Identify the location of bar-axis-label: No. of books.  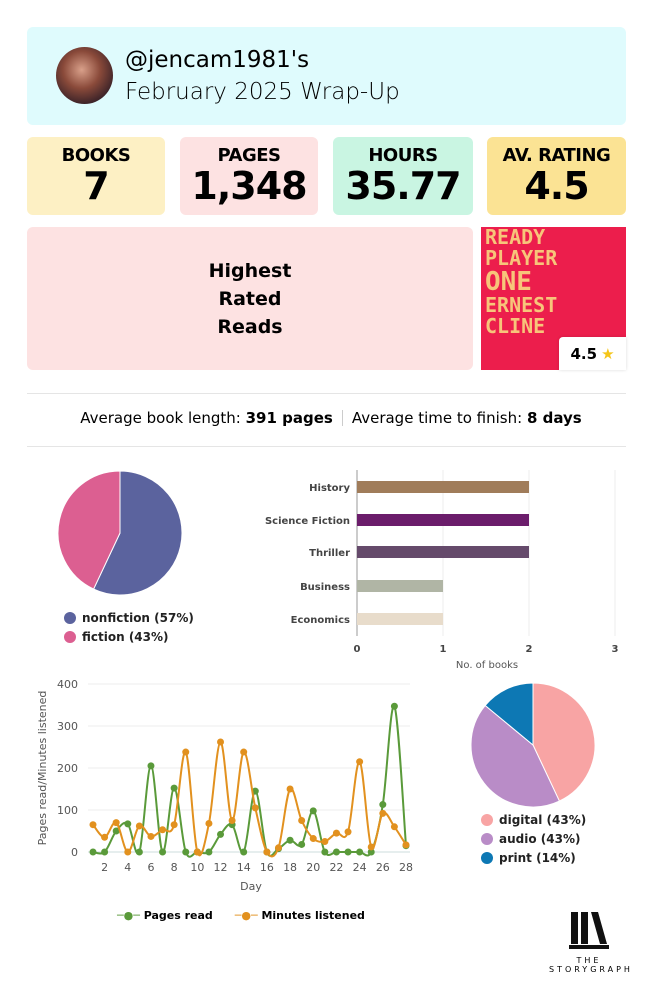
(487, 665).